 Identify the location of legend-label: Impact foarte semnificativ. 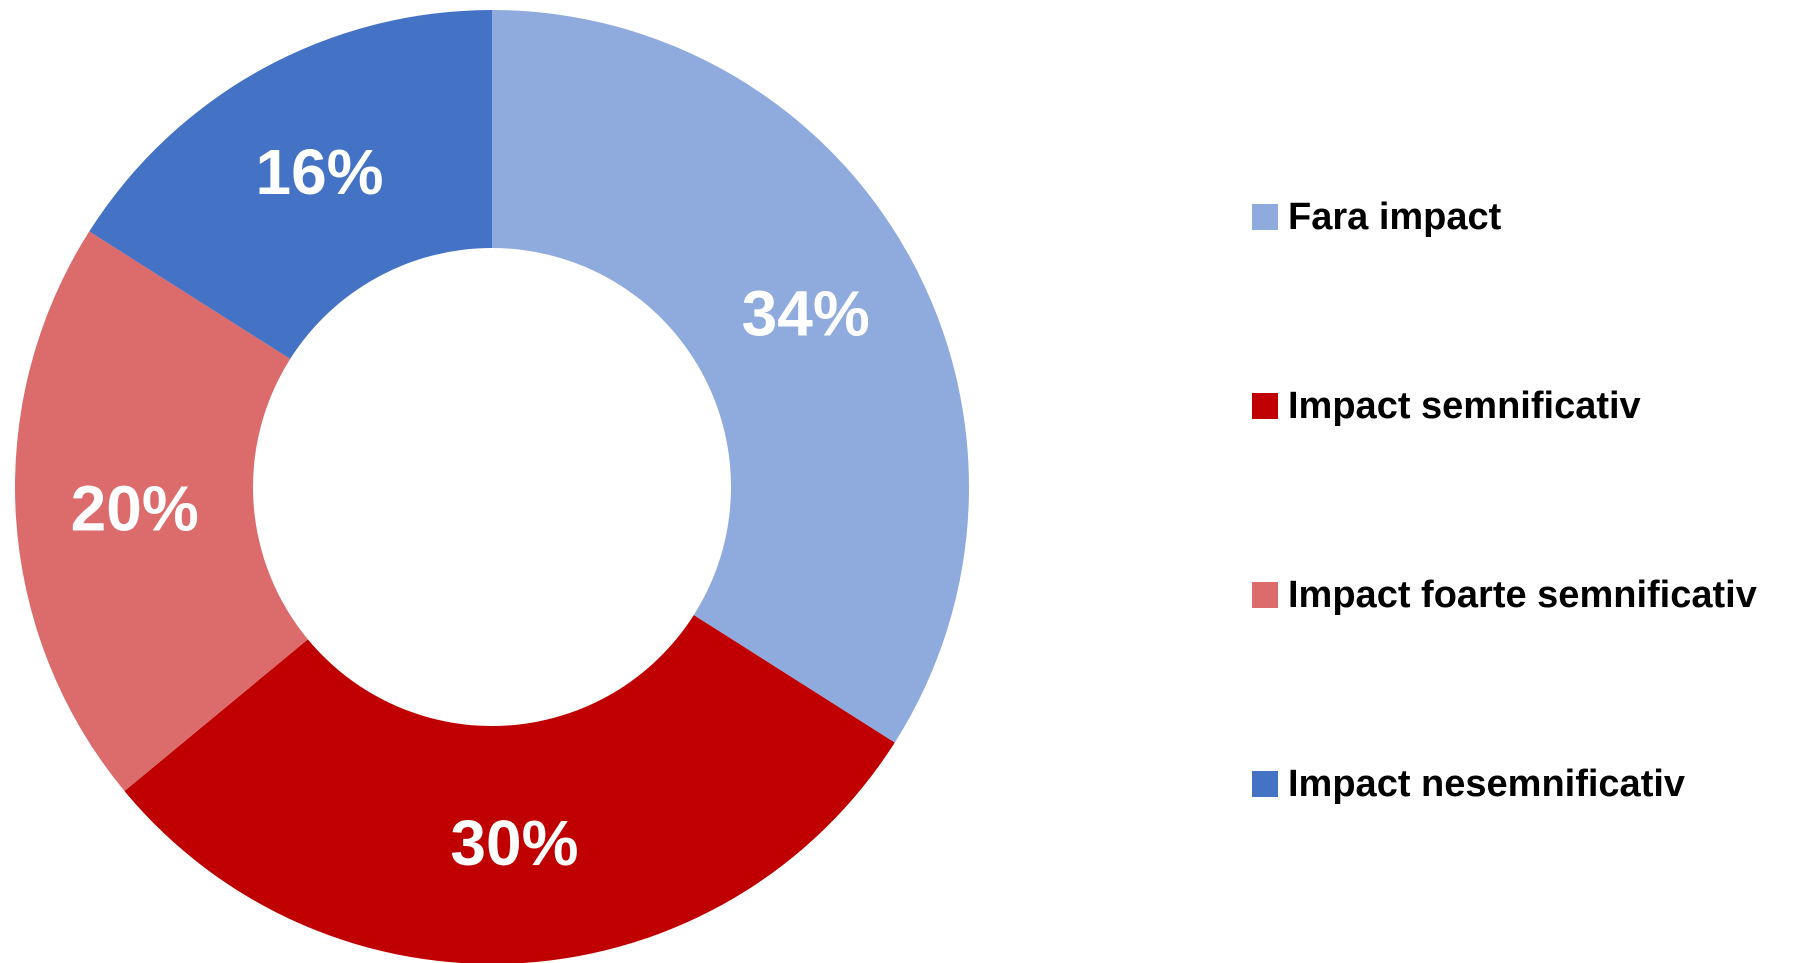
(1522, 595).